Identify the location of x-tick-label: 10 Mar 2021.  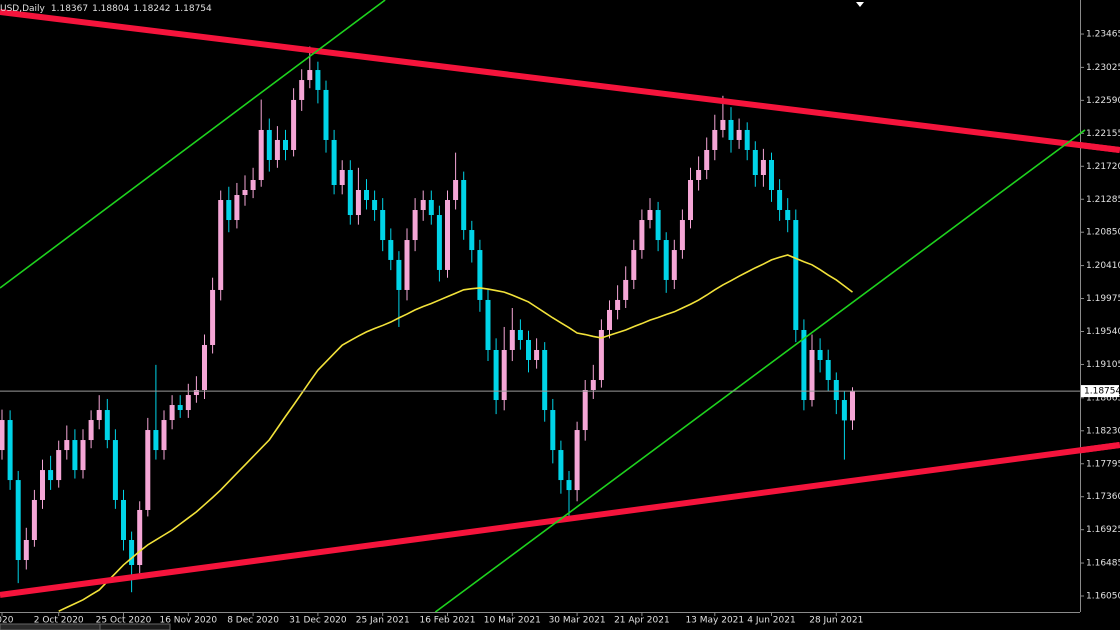
(512, 621).